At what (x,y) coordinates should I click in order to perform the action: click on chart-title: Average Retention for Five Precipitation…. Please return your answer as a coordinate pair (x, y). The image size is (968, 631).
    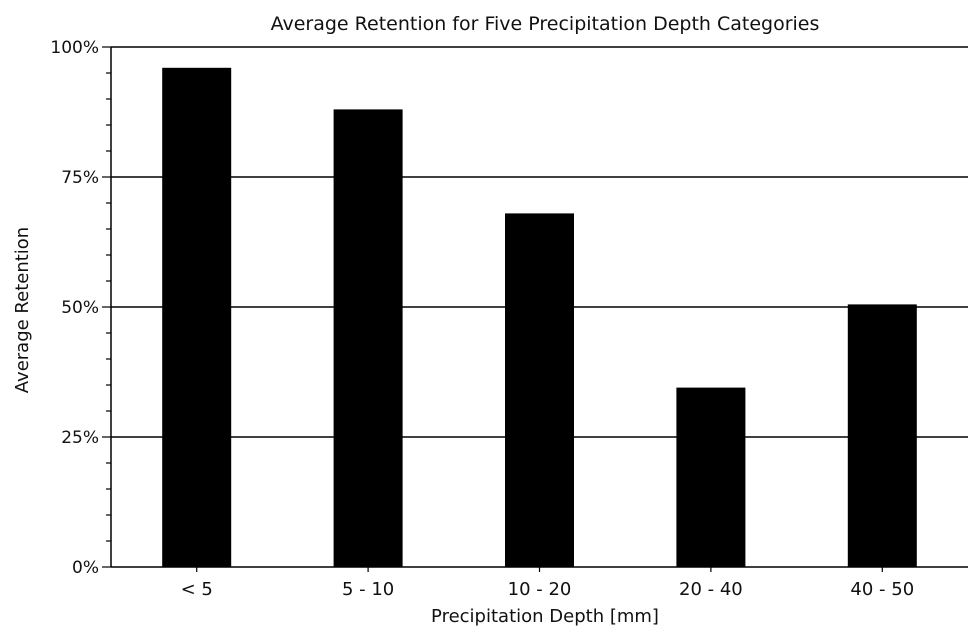
    Looking at the image, I should click on (545, 24).